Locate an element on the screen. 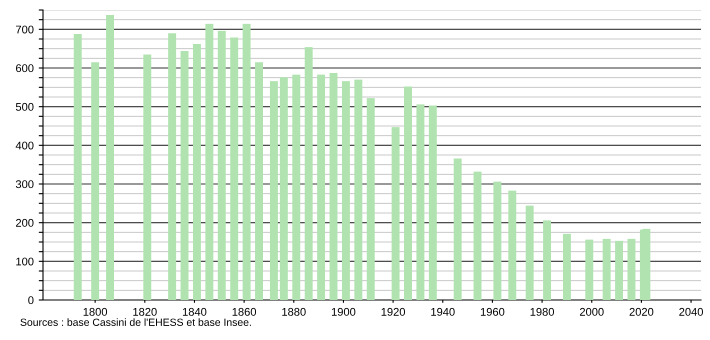 The width and height of the screenshot is (710, 340). x-tick-label: 2040 is located at coordinates (691, 312).